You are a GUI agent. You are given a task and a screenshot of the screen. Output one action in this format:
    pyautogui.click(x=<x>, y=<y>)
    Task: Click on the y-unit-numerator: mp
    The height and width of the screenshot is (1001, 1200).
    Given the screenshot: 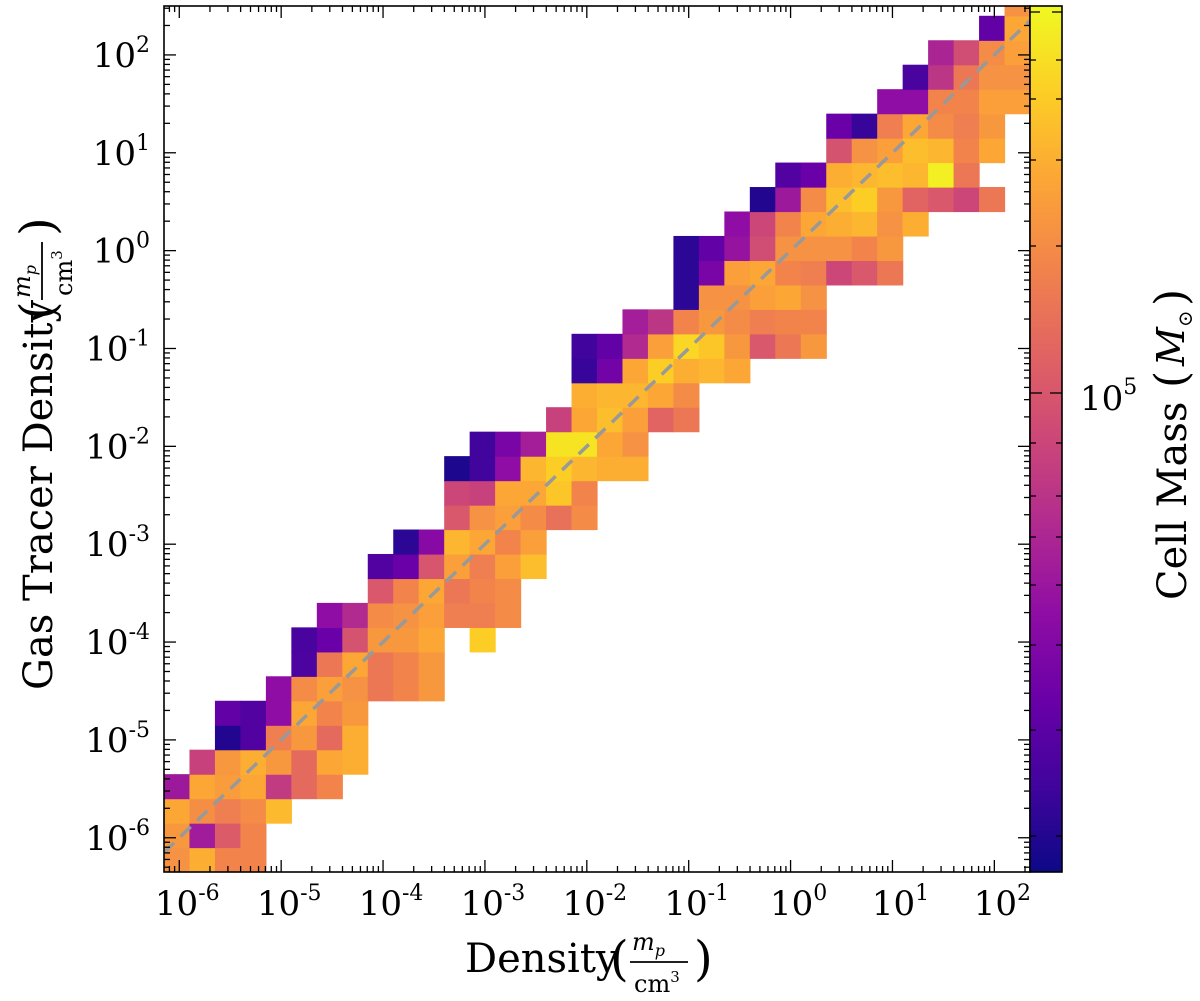 What is the action you would take?
    pyautogui.click(x=24, y=281)
    